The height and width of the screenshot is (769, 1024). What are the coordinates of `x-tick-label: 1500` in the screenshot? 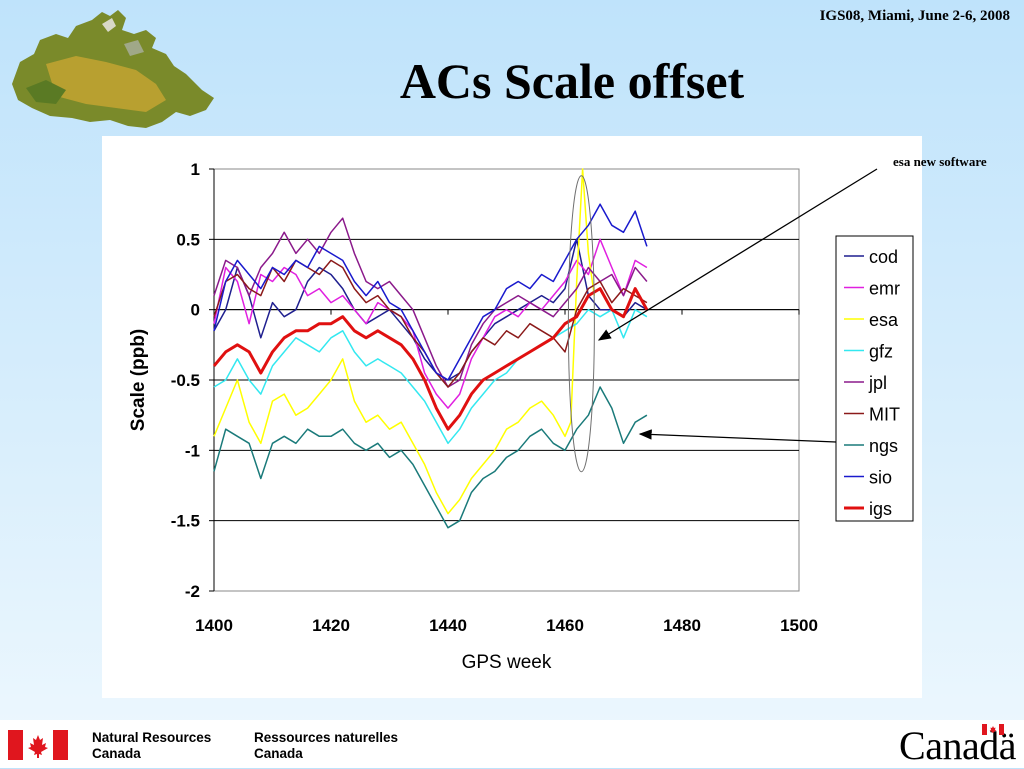 It's located at (799, 625).